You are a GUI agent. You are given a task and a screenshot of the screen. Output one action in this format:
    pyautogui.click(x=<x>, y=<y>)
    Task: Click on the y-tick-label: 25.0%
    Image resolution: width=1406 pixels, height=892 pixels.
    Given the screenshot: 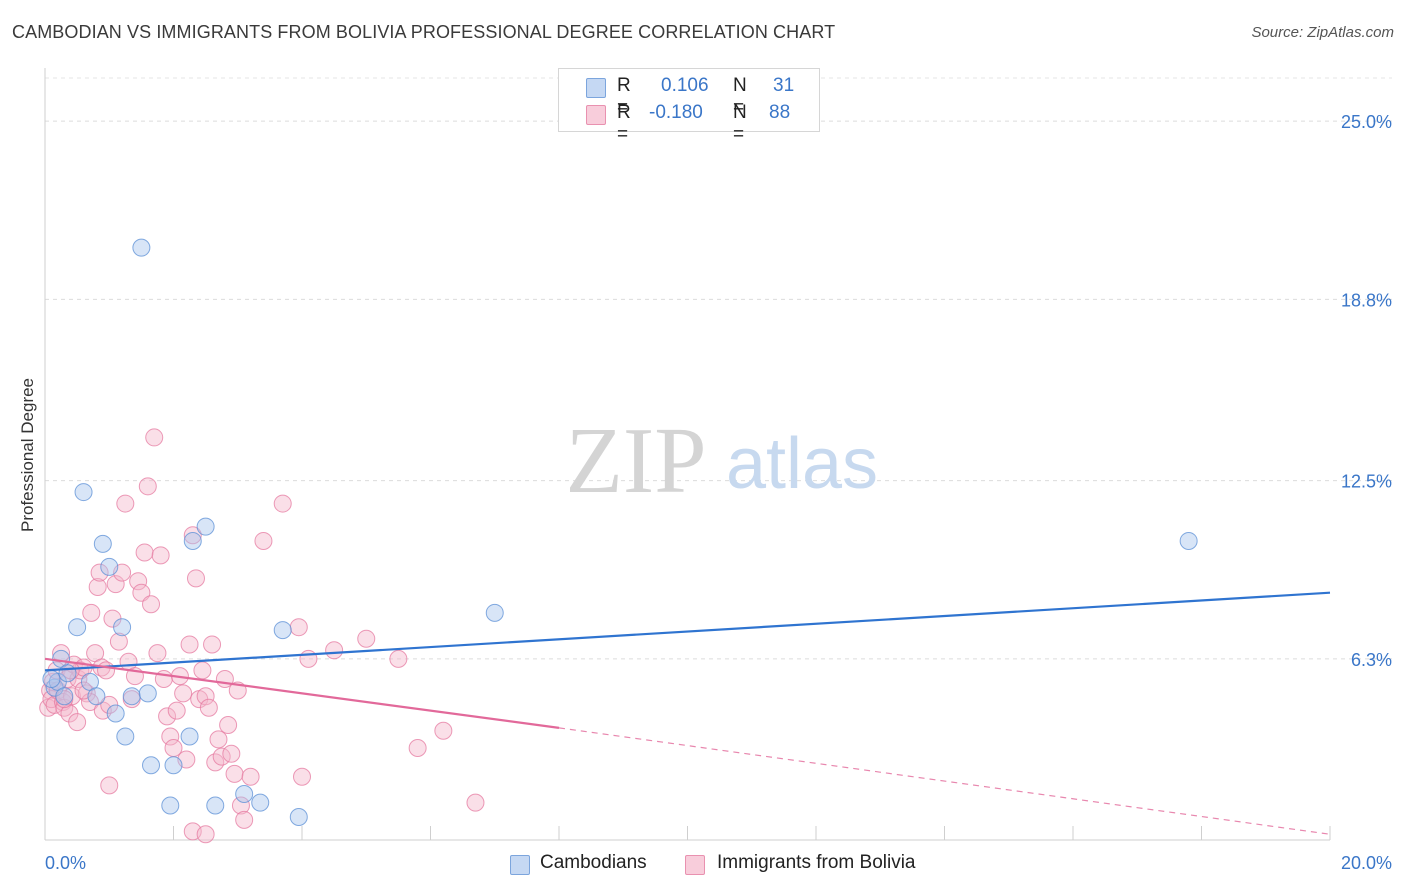 What is the action you would take?
    pyautogui.click(x=1366, y=122)
    